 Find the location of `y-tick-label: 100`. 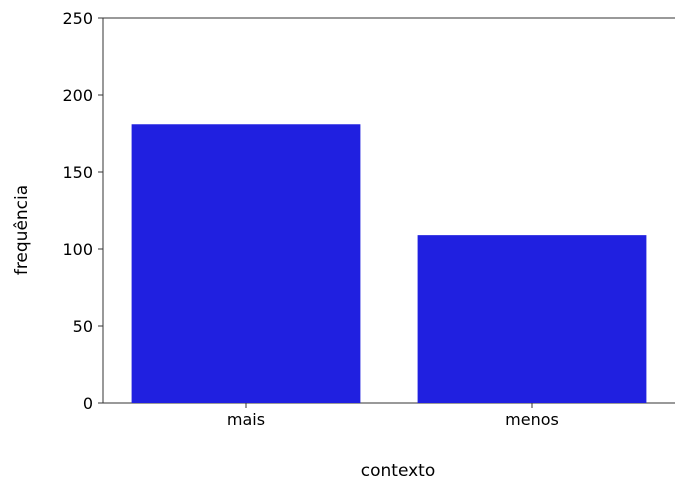

y-tick-label: 100 is located at coordinates (77, 249).